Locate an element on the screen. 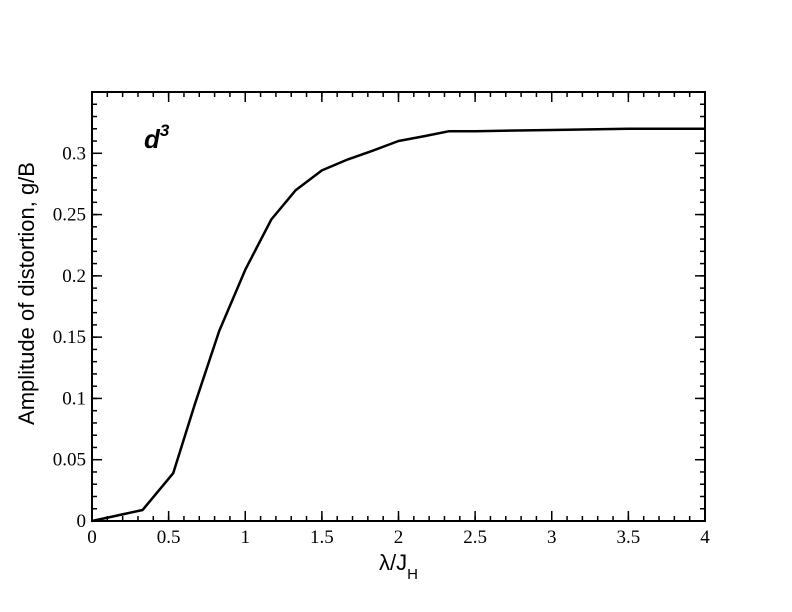 The width and height of the screenshot is (792, 612). y-tick-label: 0.15 is located at coordinates (69, 337).